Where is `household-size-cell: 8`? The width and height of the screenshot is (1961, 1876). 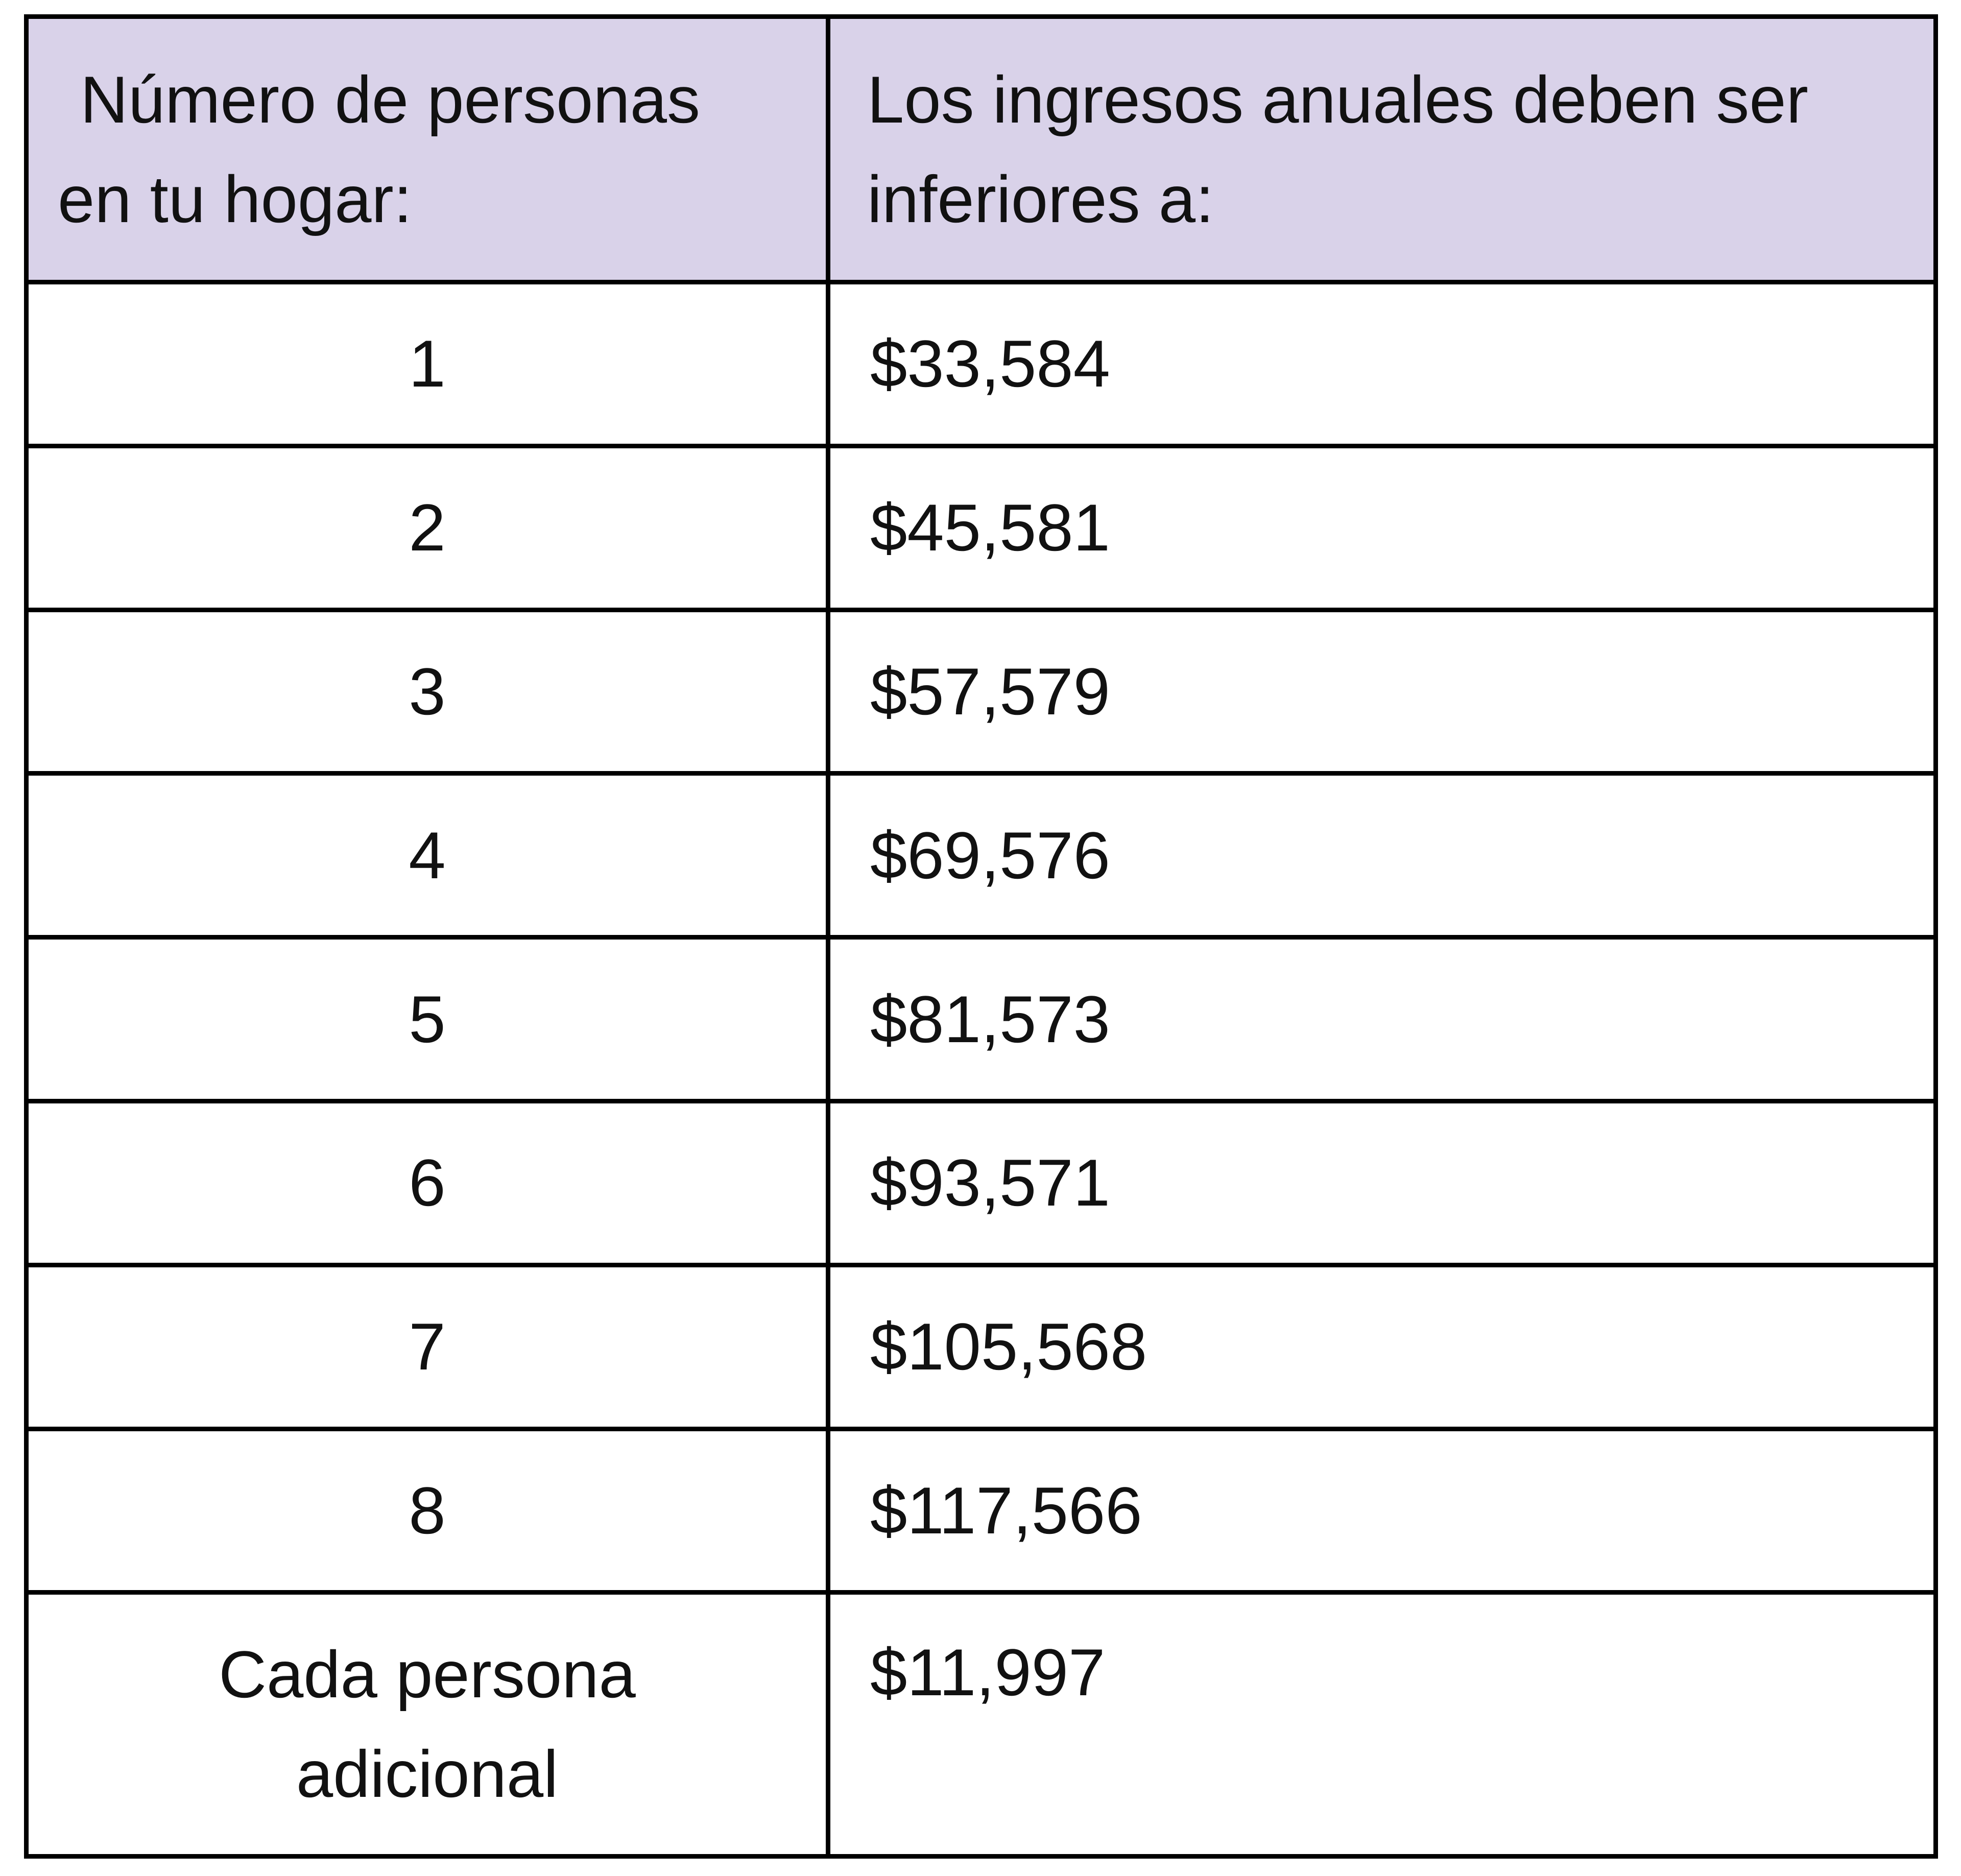
household-size-cell: 8 is located at coordinates (427, 1510).